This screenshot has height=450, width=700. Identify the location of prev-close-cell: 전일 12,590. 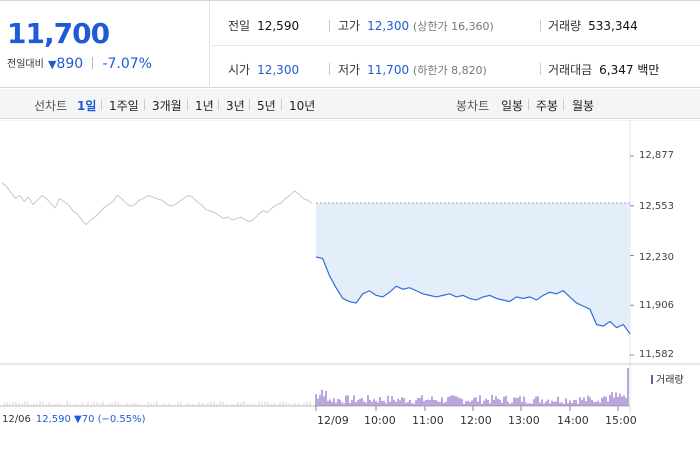
(263, 25).